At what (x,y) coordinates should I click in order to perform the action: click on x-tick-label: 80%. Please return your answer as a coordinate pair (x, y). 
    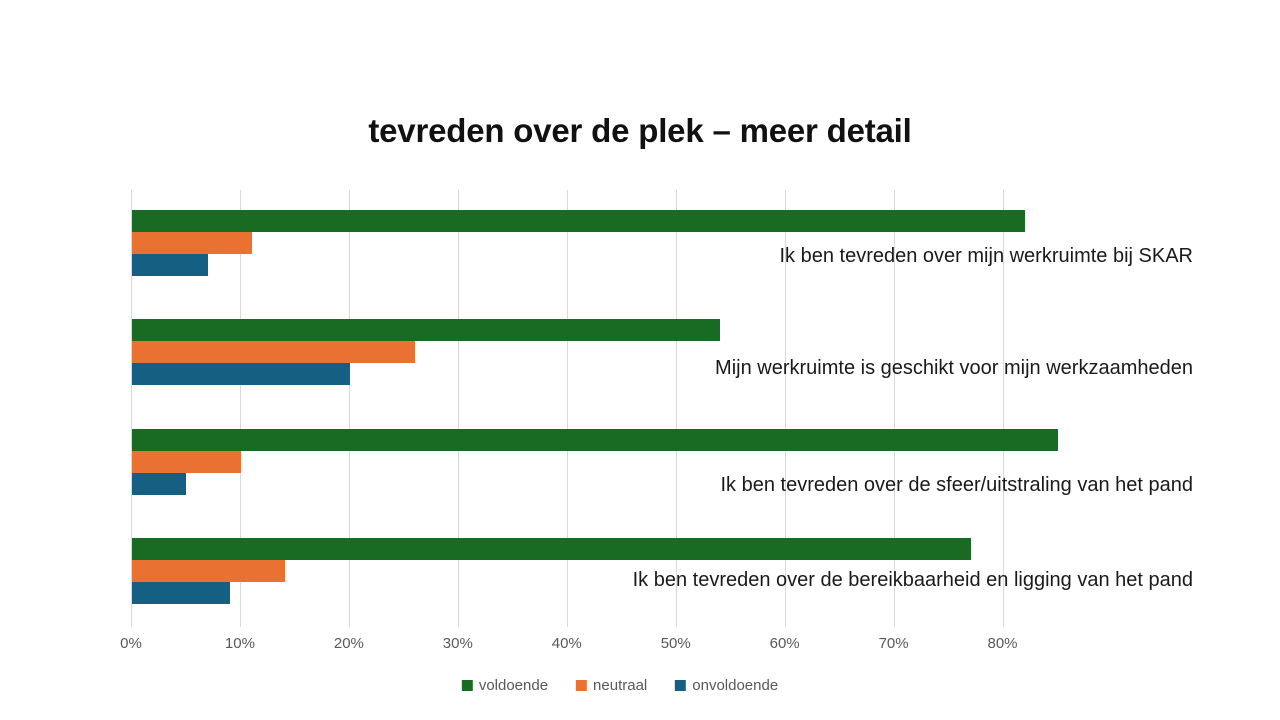
    Looking at the image, I should click on (1002, 643).